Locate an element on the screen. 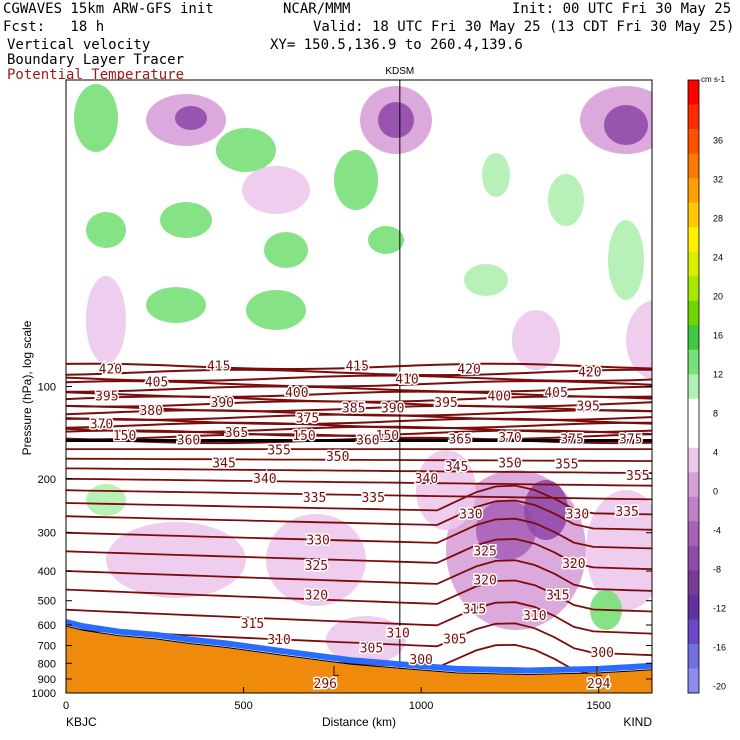 The height and width of the screenshot is (740, 740). theta-label: 340 is located at coordinates (426, 479).